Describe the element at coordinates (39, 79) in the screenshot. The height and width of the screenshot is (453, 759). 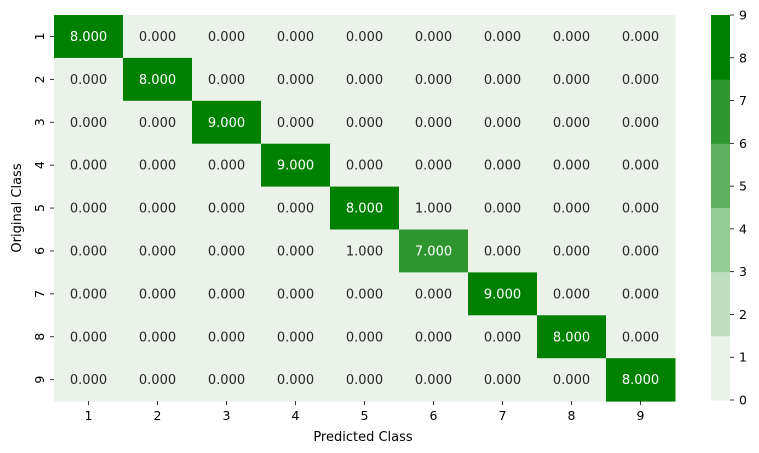
I see `y-tick-label: 2` at that location.